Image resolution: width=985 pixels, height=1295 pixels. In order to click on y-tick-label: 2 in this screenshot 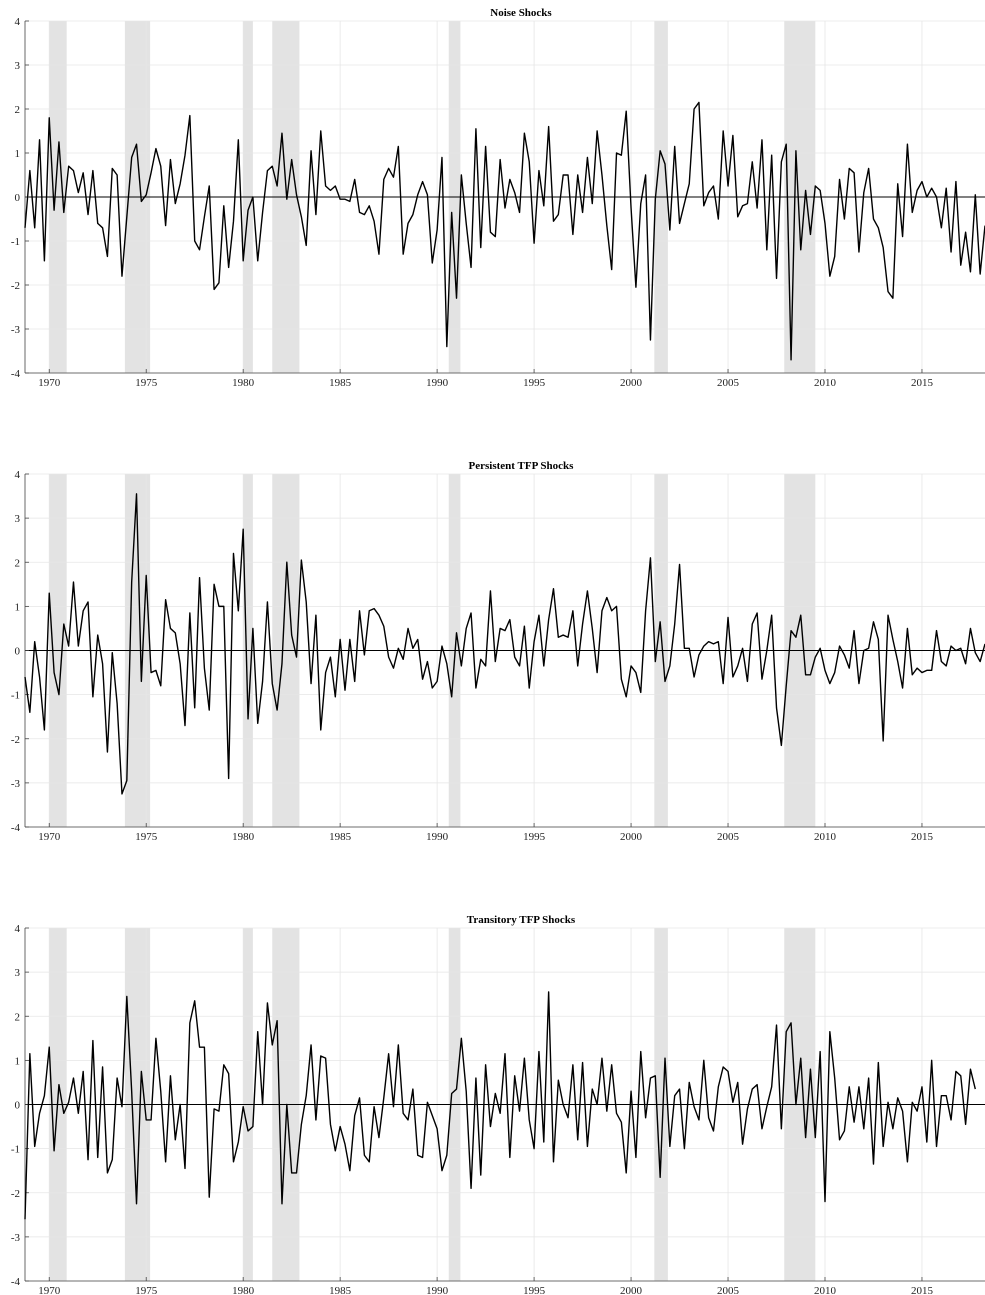, I will do `click(18, 563)`.